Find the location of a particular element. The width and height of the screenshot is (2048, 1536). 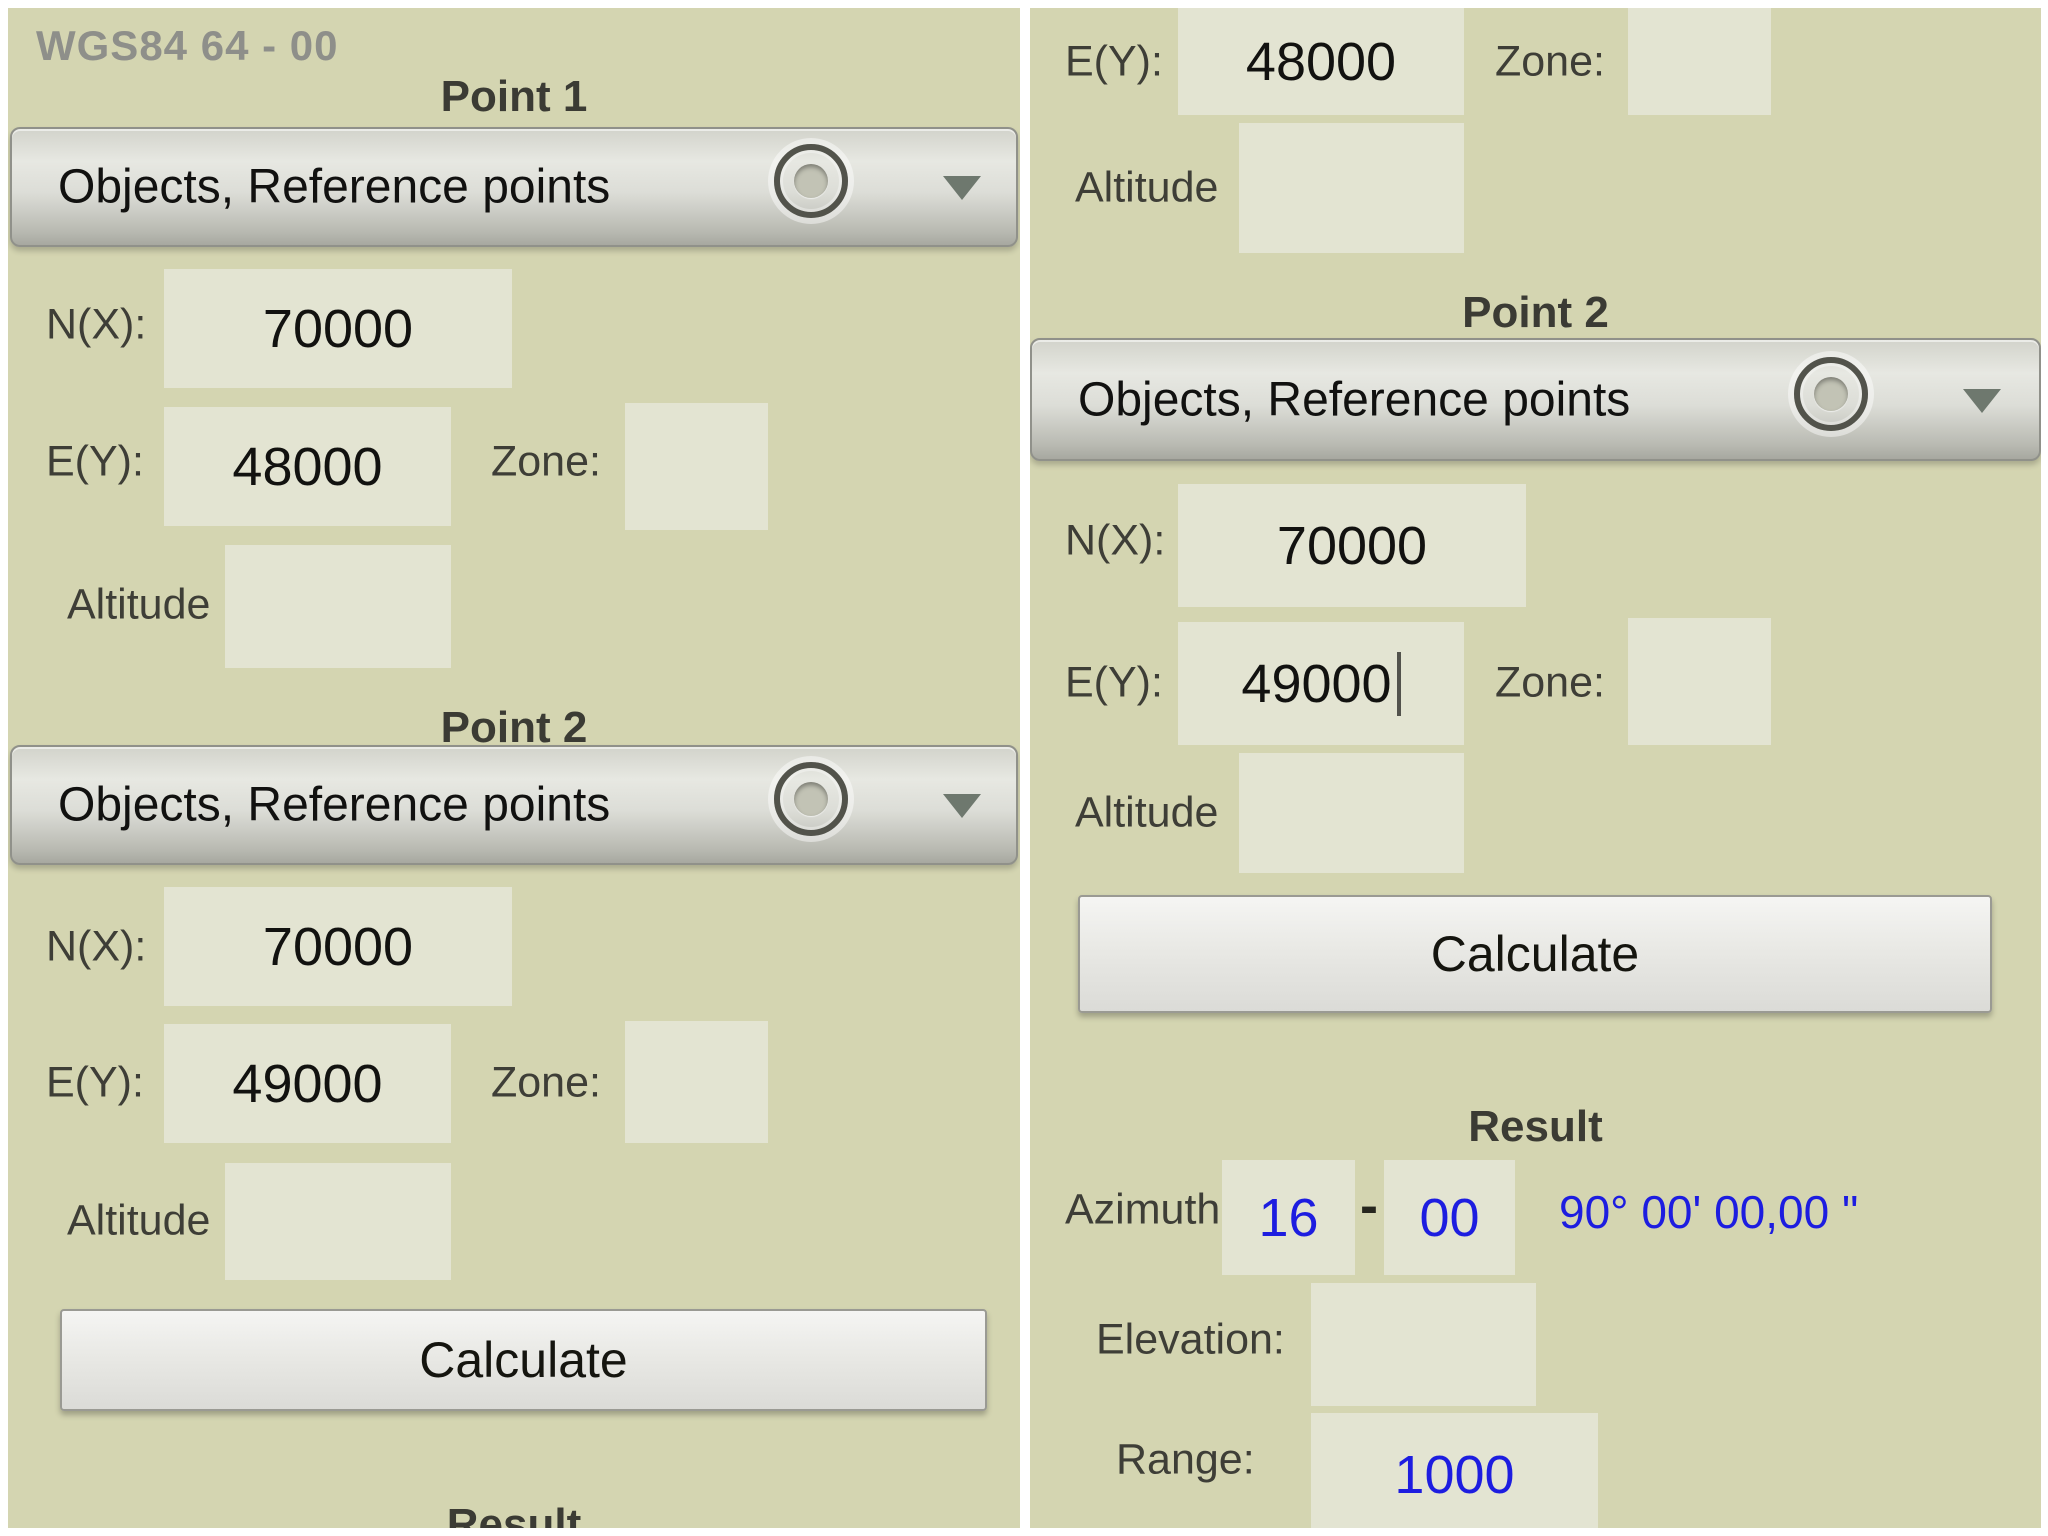

p1-nx-value: 70000 is located at coordinates (338, 328).